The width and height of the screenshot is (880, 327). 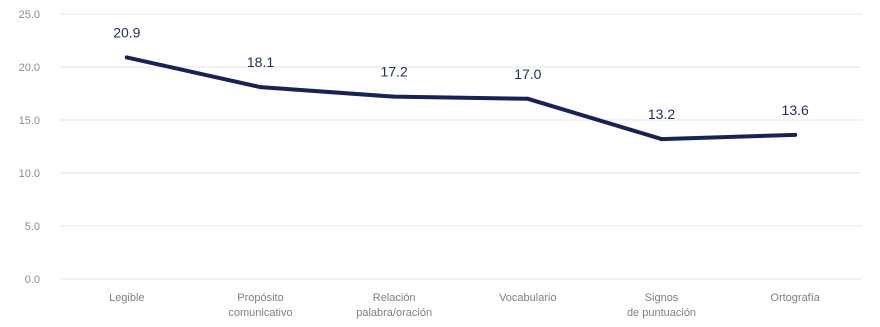 I want to click on x-tick-label: Signos de puntuación, so click(x=661, y=305).